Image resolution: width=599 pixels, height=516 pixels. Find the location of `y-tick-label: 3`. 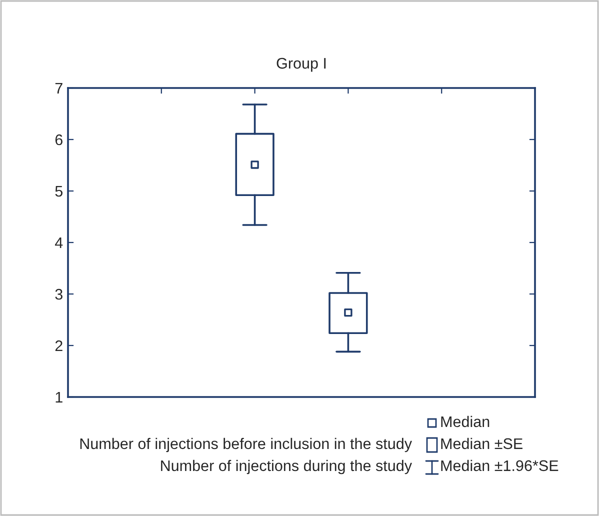

y-tick-label: 3 is located at coordinates (58, 294).